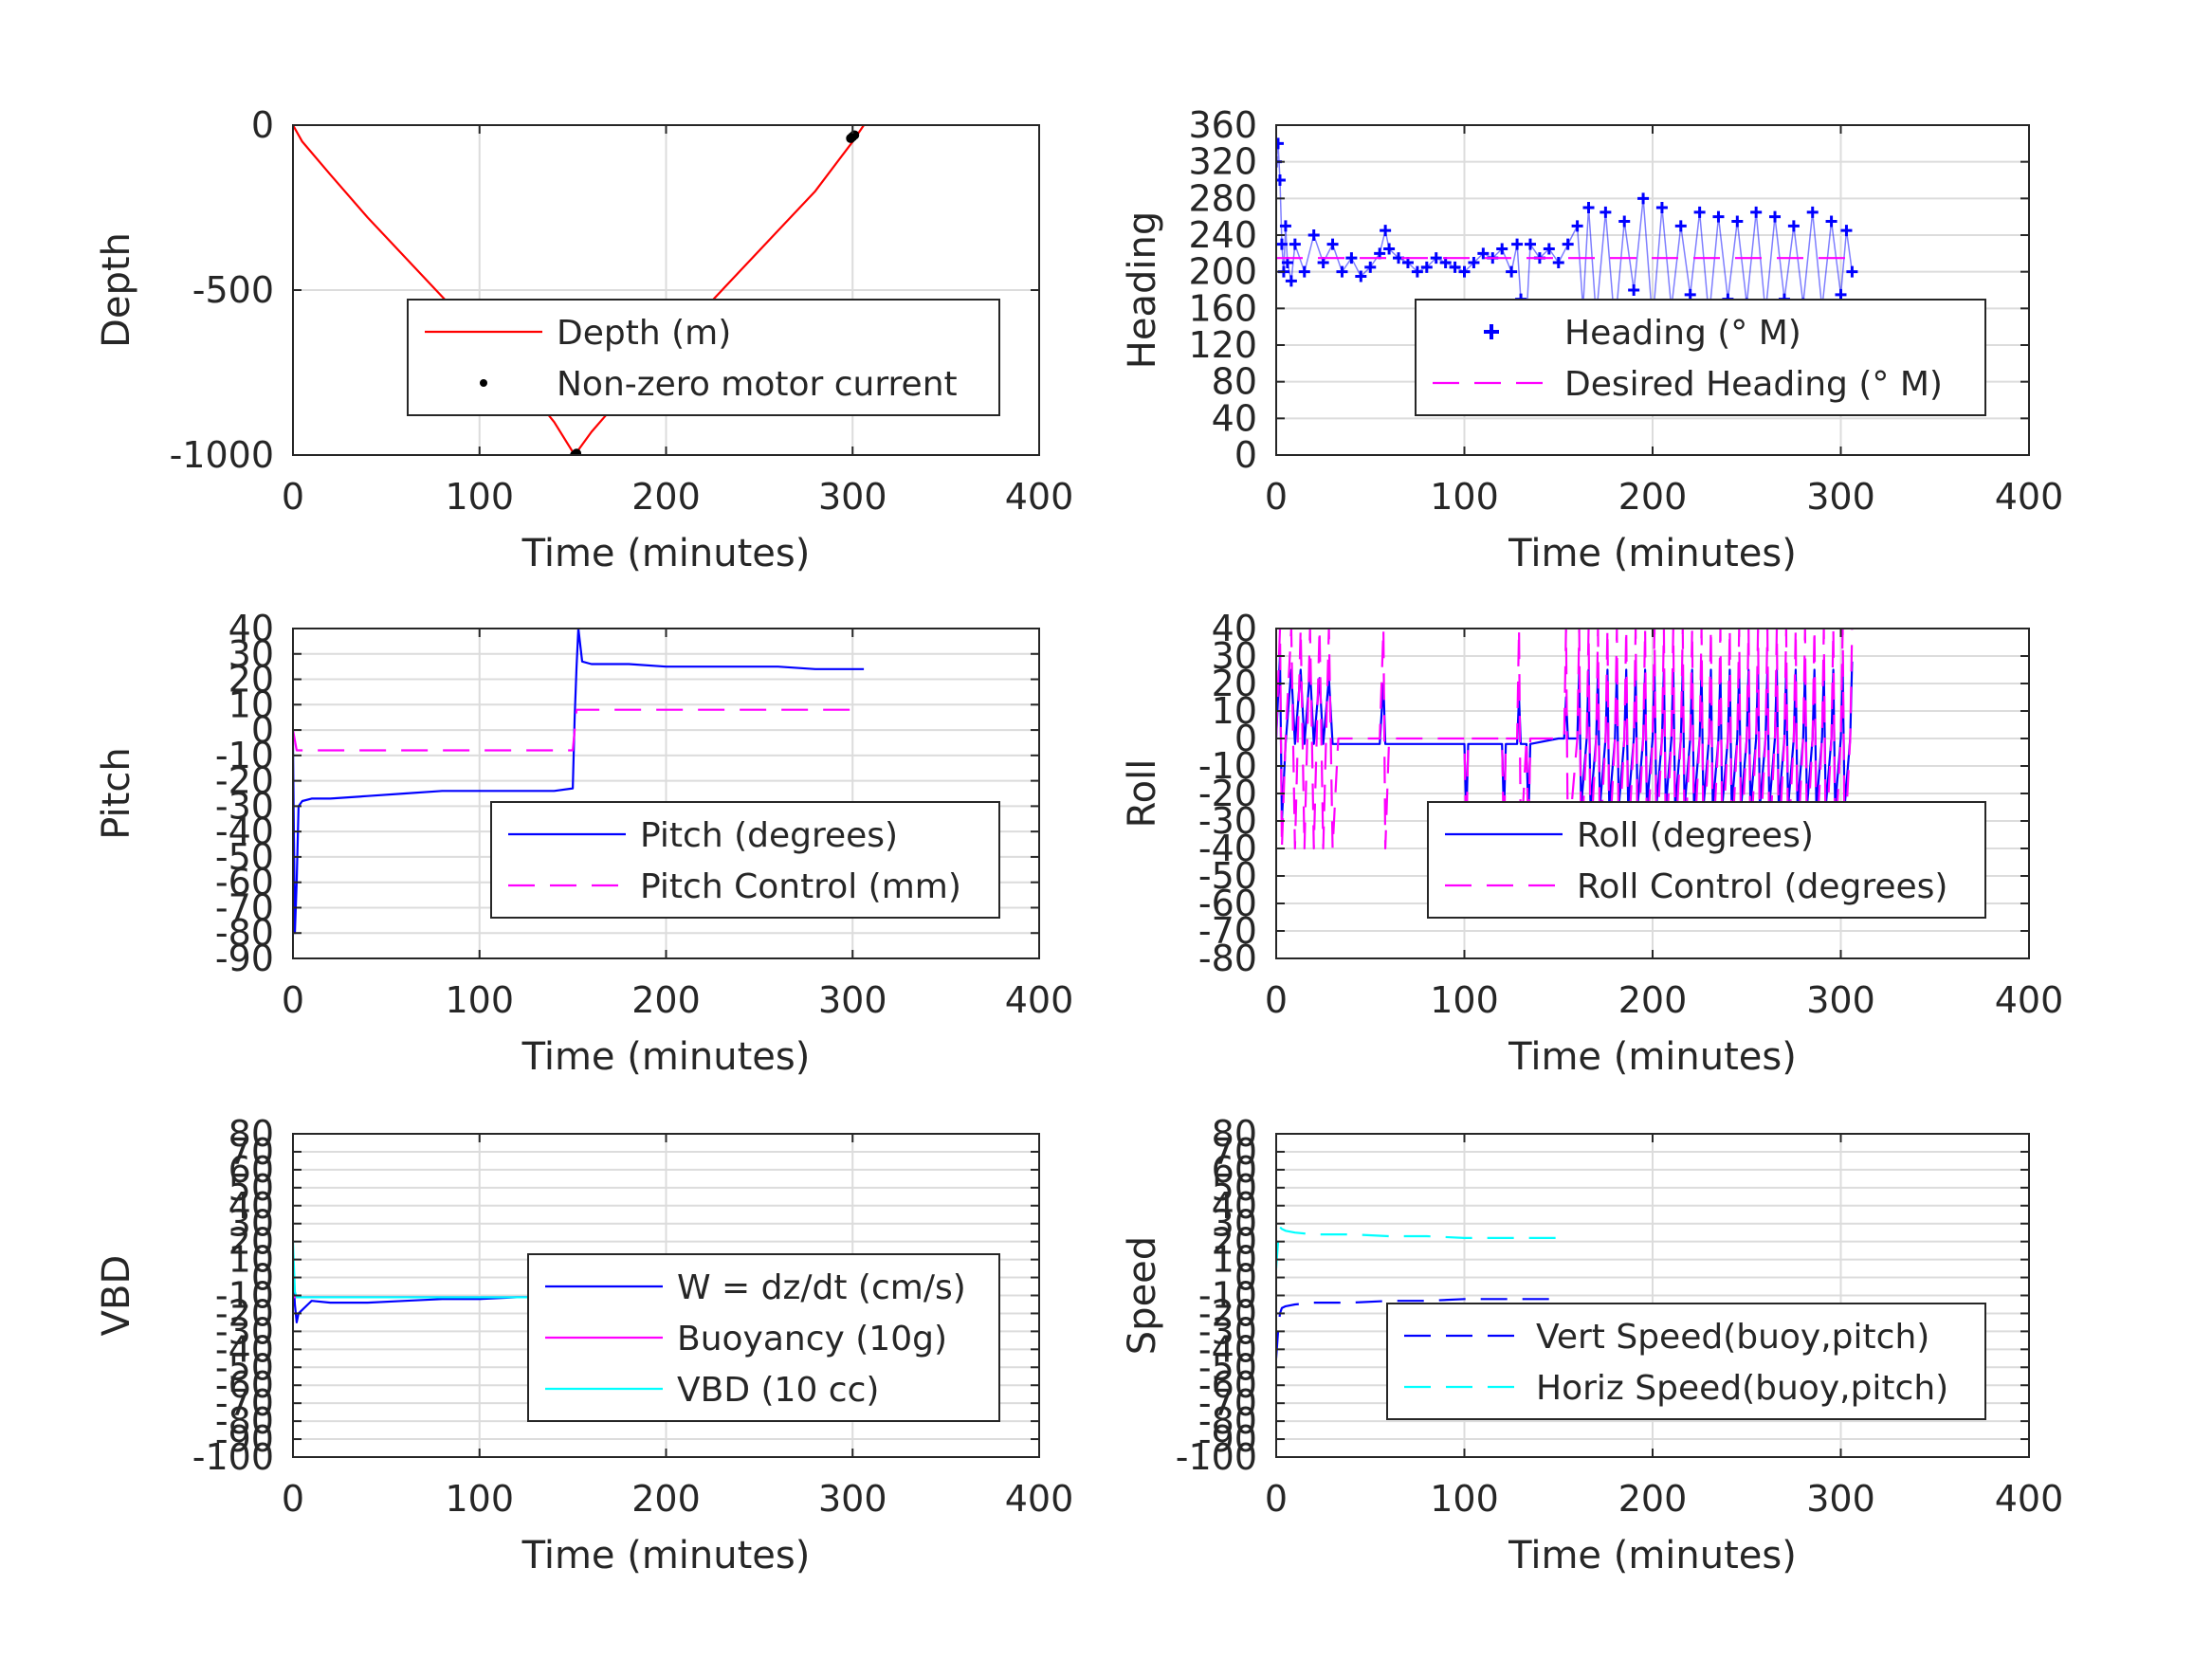 Image resolution: width=2212 pixels, height=1659 pixels. What do you see at coordinates (1682, 333) in the screenshot?
I see `legend-entry: Heading (° M)` at bounding box center [1682, 333].